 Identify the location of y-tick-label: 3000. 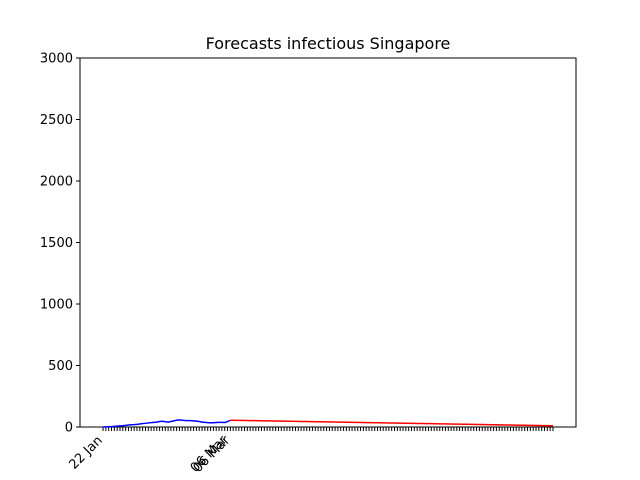
(56, 59).